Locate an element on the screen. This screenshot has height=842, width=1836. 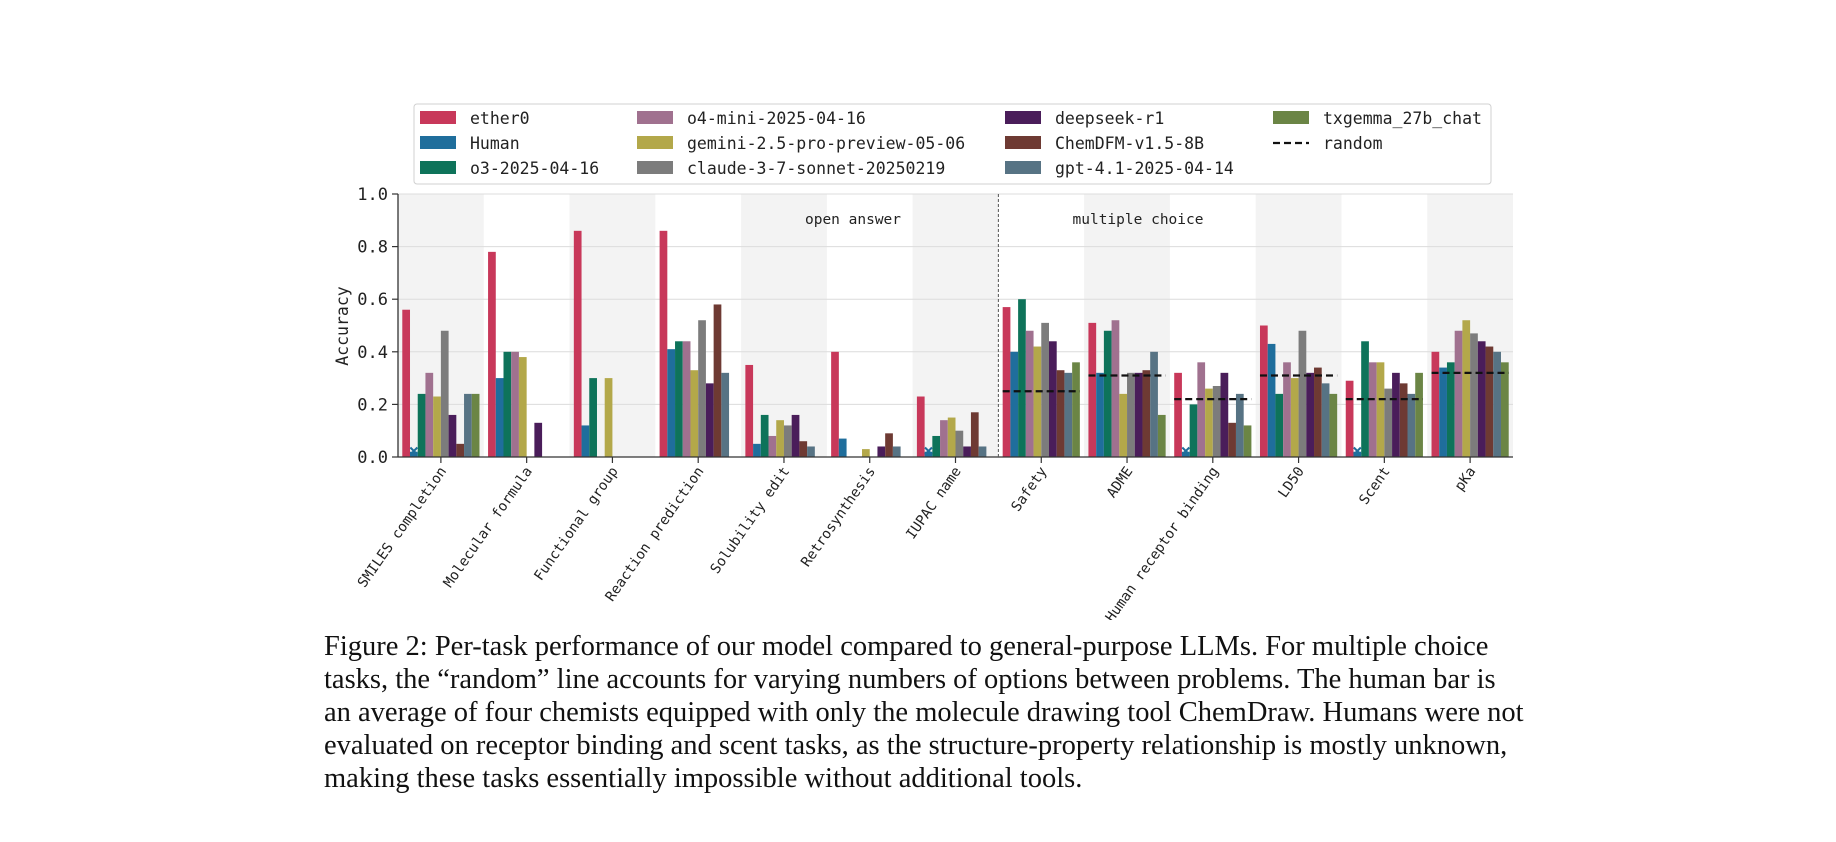
human-markers is located at coordinates (885, 451).